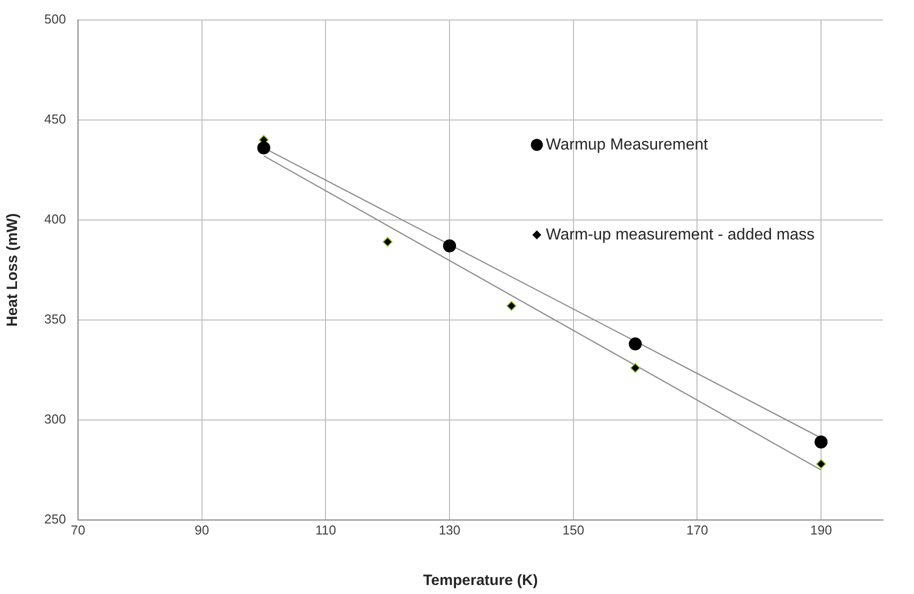  Describe the element at coordinates (627, 145) in the screenshot. I see `legend-label: Warmup Measurement` at that location.